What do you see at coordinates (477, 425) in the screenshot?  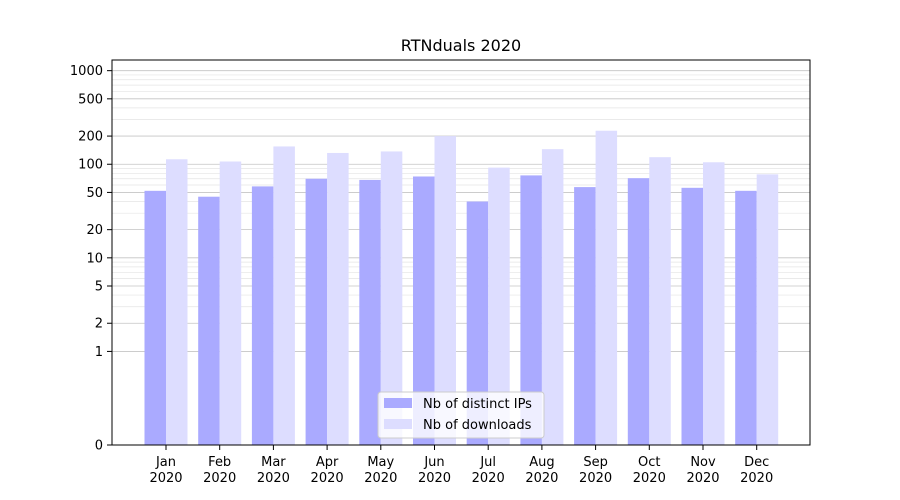 I see `legend-label: Nb of downloads` at bounding box center [477, 425].